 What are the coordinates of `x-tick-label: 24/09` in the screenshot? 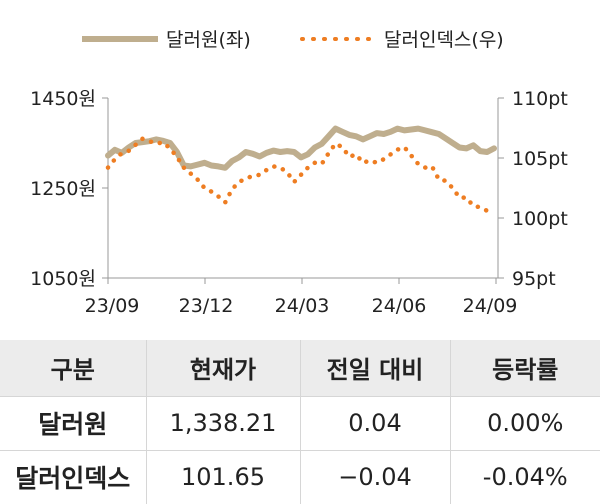 It's located at (490, 306).